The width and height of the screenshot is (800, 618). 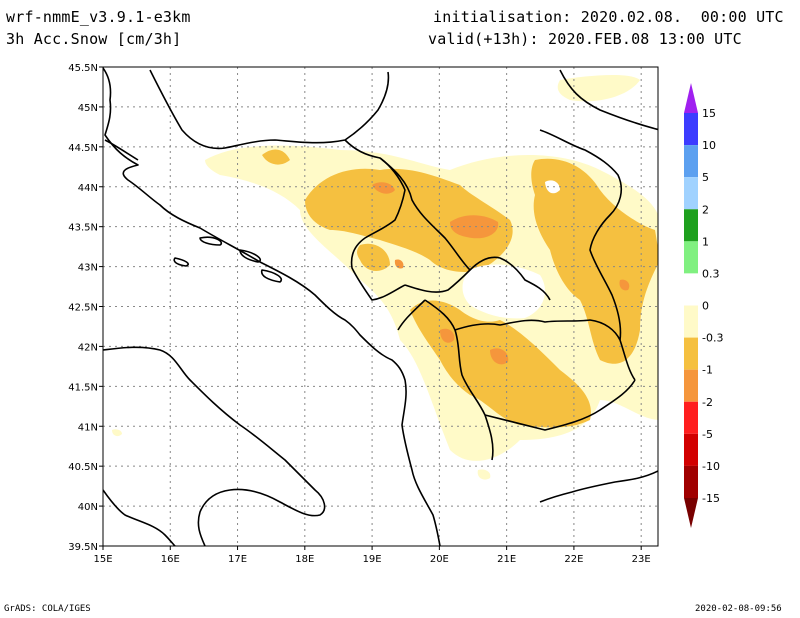 What do you see at coordinates (83, 68) in the screenshot?
I see `latitude-label: 45.5N` at bounding box center [83, 68].